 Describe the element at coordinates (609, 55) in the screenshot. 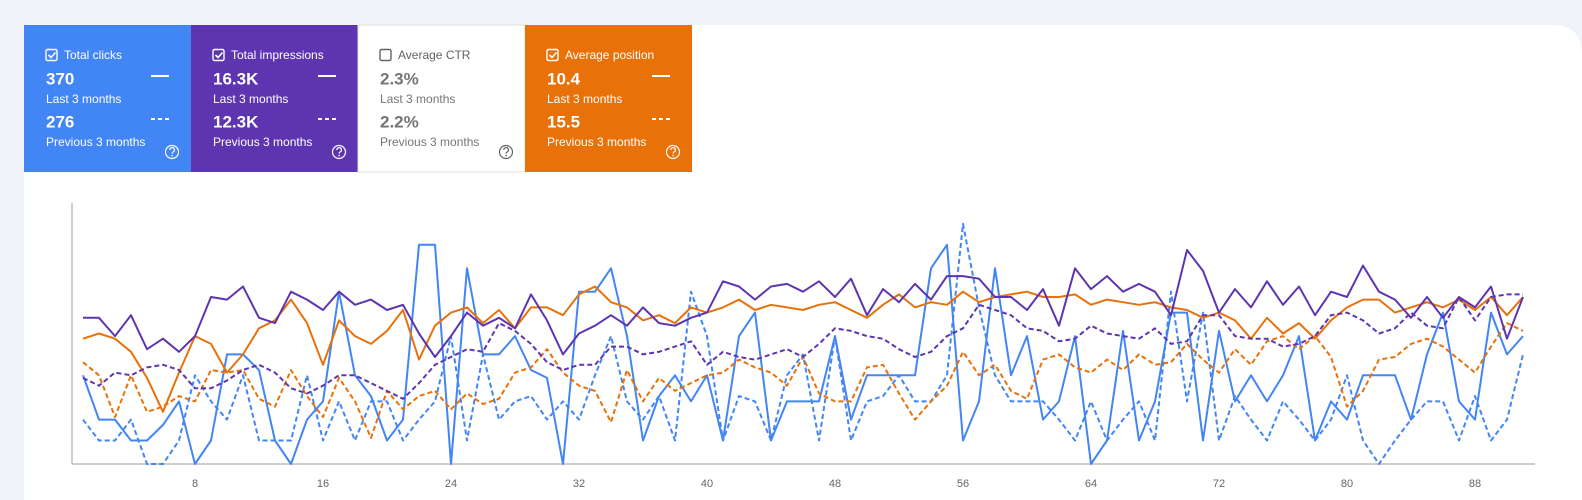

I see `metric-name: Average position` at that location.